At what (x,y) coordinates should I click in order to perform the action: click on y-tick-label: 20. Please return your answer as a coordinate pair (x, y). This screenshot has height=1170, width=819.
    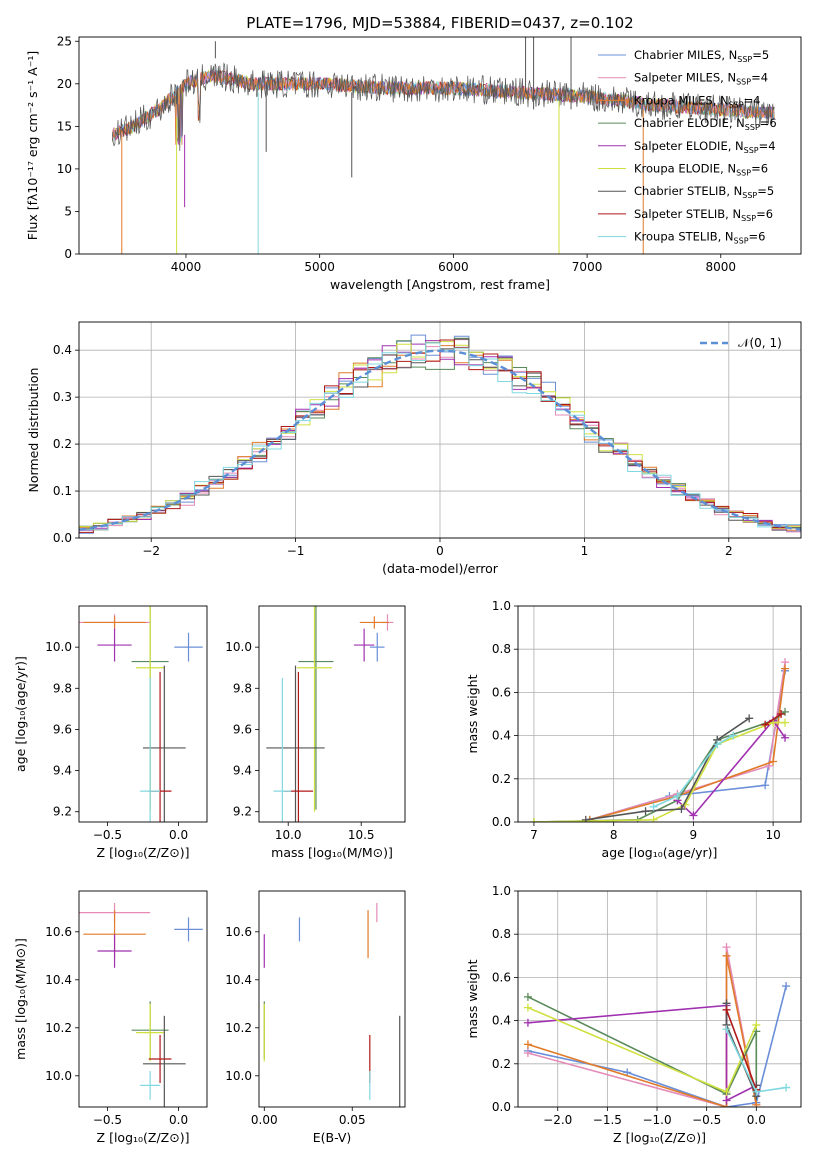
    Looking at the image, I should click on (64, 84).